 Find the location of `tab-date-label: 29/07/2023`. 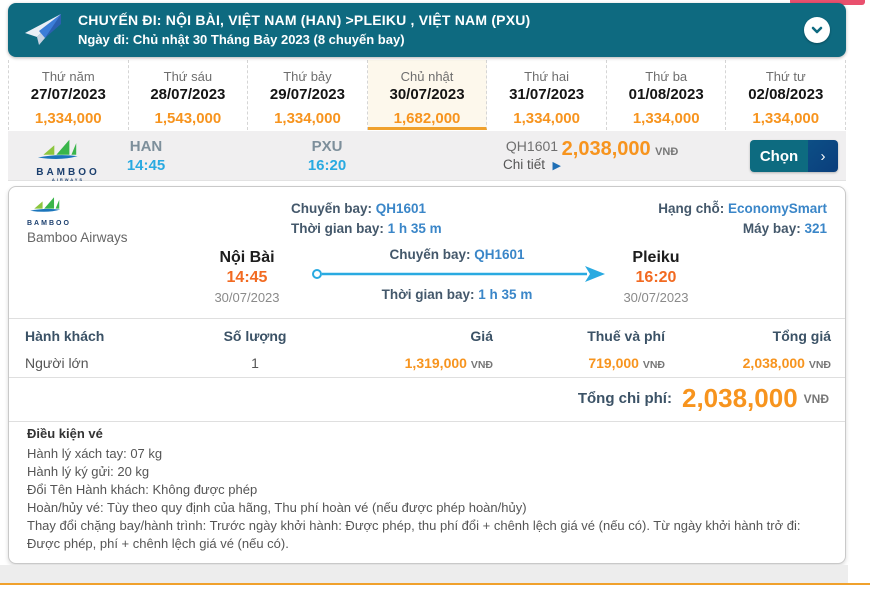

tab-date-label: 29/07/2023 is located at coordinates (307, 94).